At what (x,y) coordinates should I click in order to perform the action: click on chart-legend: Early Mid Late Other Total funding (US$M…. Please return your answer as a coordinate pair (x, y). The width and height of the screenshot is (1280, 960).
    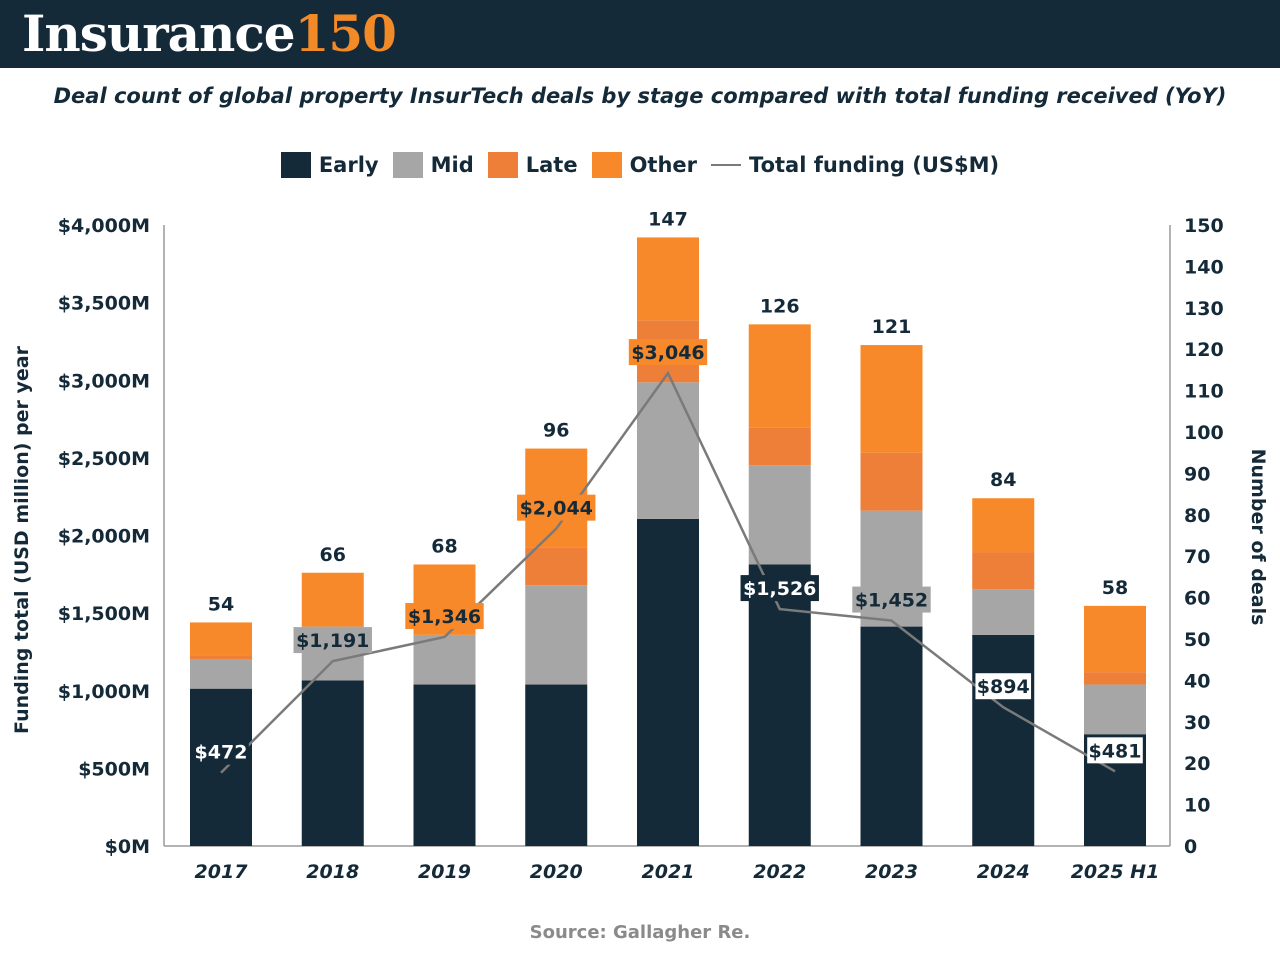
    Looking at the image, I should click on (640, 165).